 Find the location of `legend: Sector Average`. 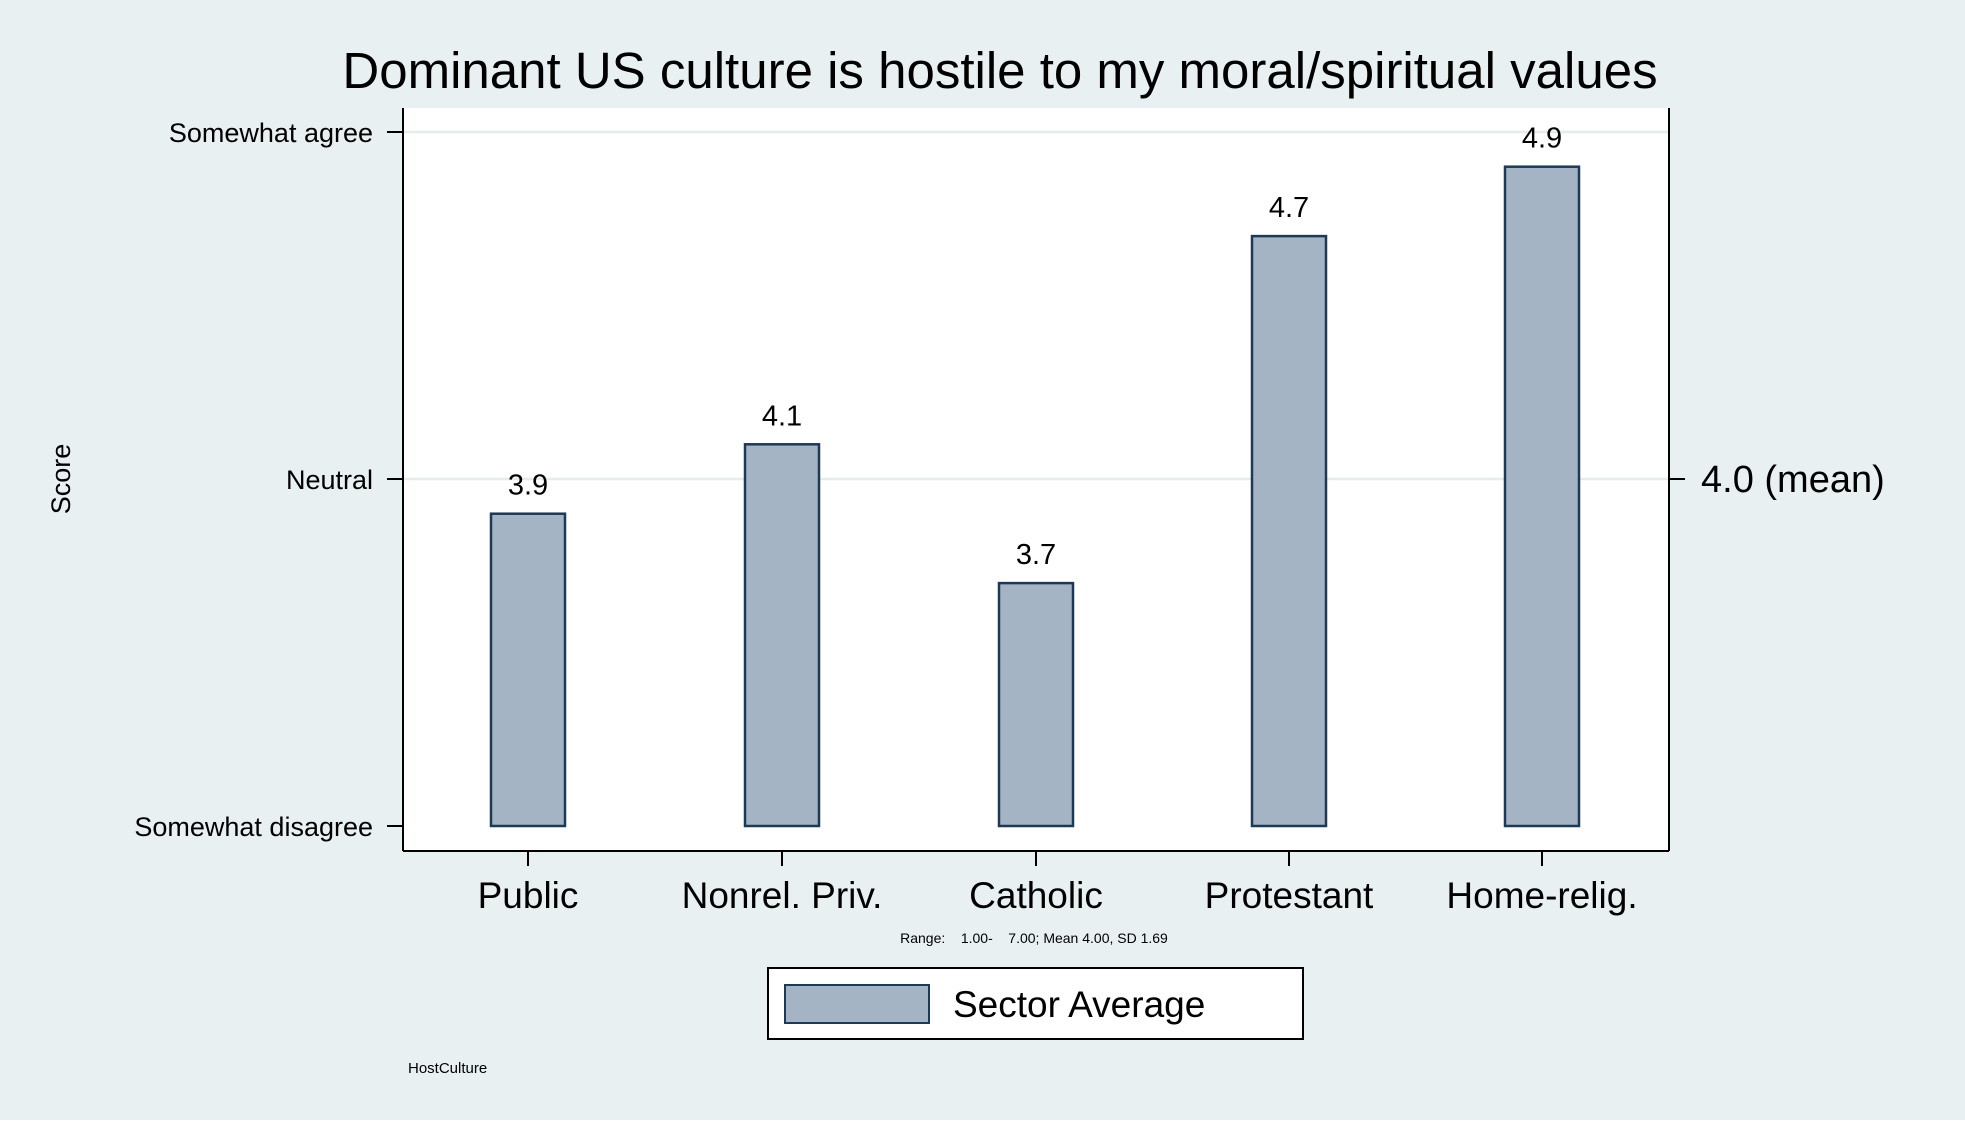

legend: Sector Average is located at coordinates (1035, 1003).